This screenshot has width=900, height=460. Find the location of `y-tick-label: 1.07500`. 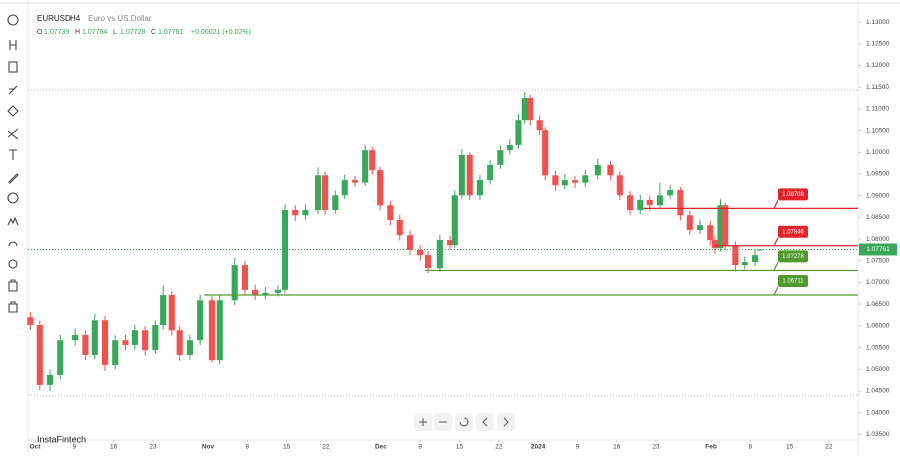

y-tick-label: 1.07500 is located at coordinates (878, 261).